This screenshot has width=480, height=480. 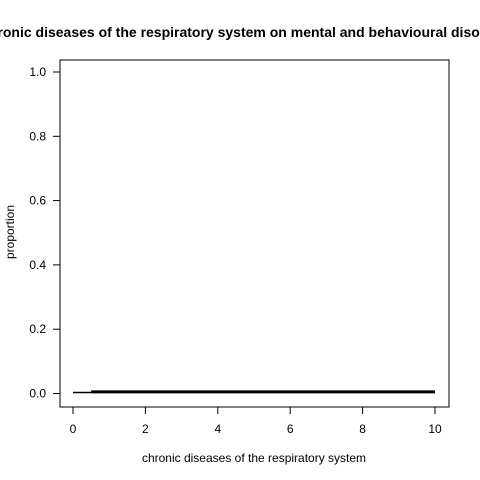 What do you see at coordinates (290, 429) in the screenshot?
I see `x-tick-label: 6` at bounding box center [290, 429].